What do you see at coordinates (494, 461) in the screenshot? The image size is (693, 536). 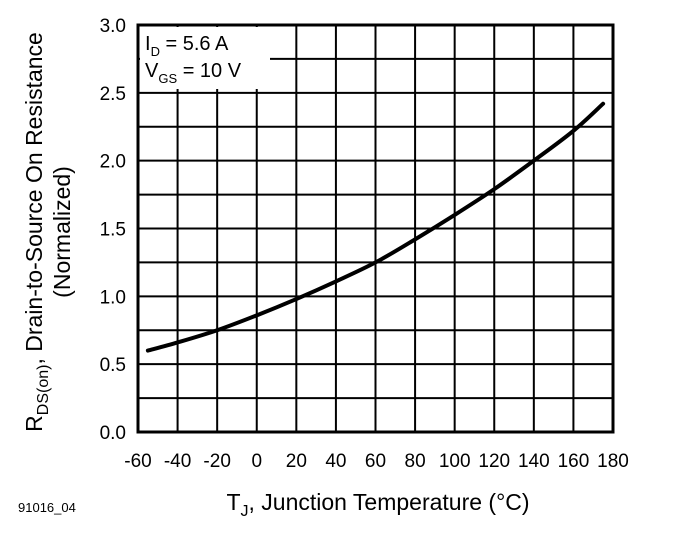 I see `x-tick-label: 120` at bounding box center [494, 461].